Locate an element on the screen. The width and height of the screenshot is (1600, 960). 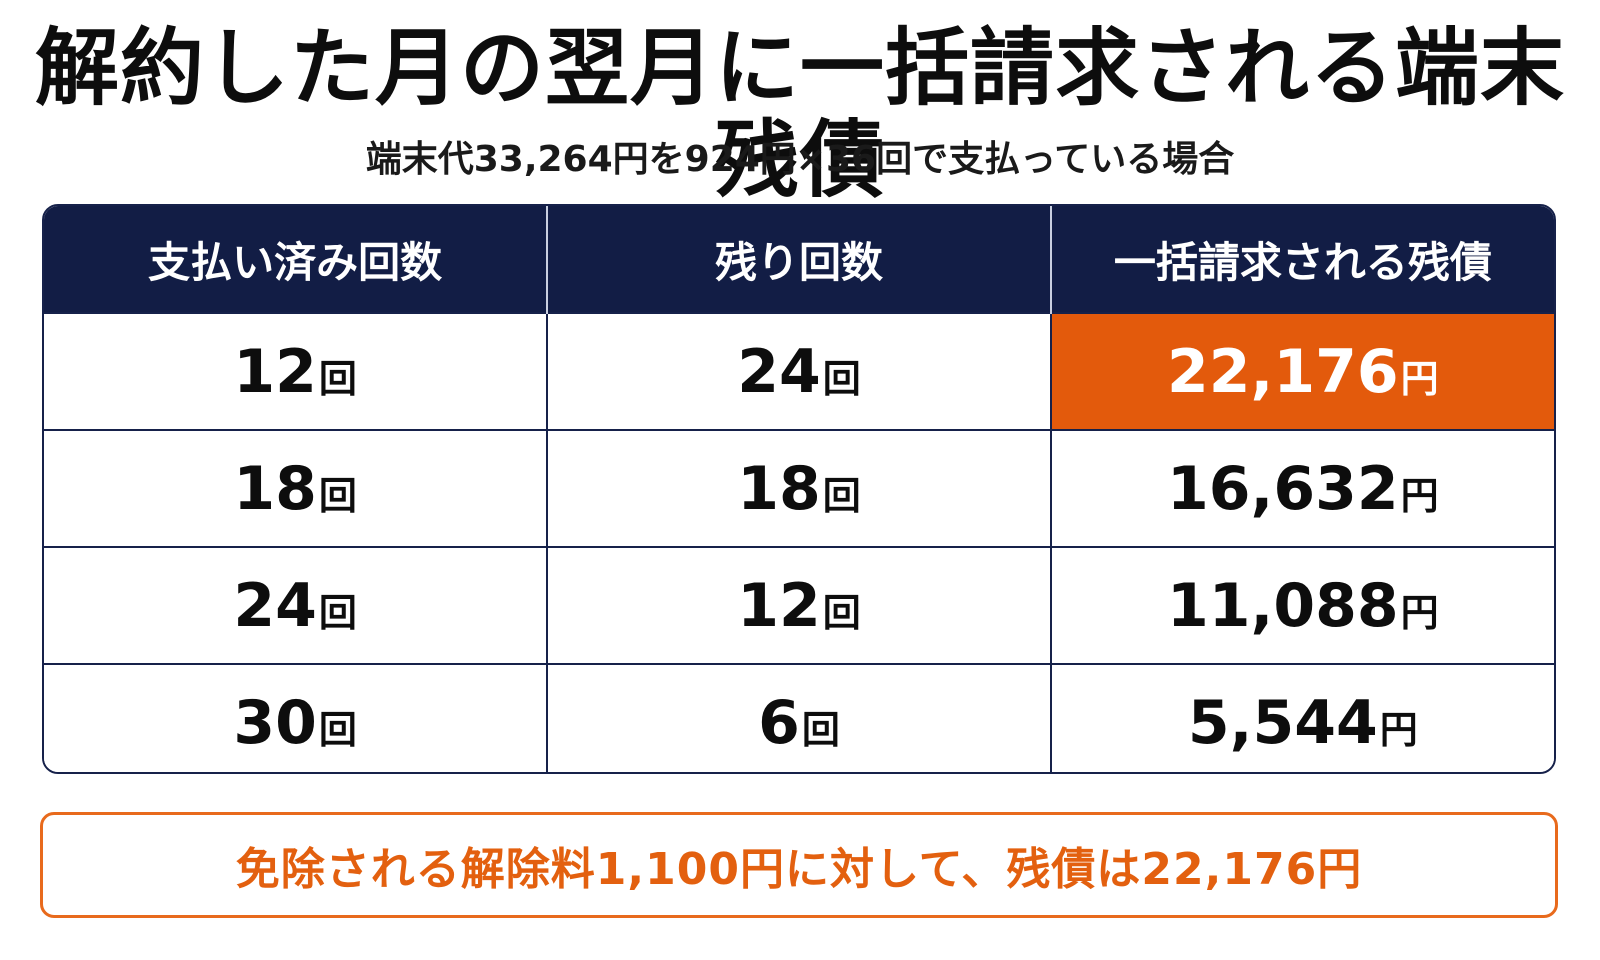
table-row: 18回 18回 16,632円 is located at coordinates (799, 488).